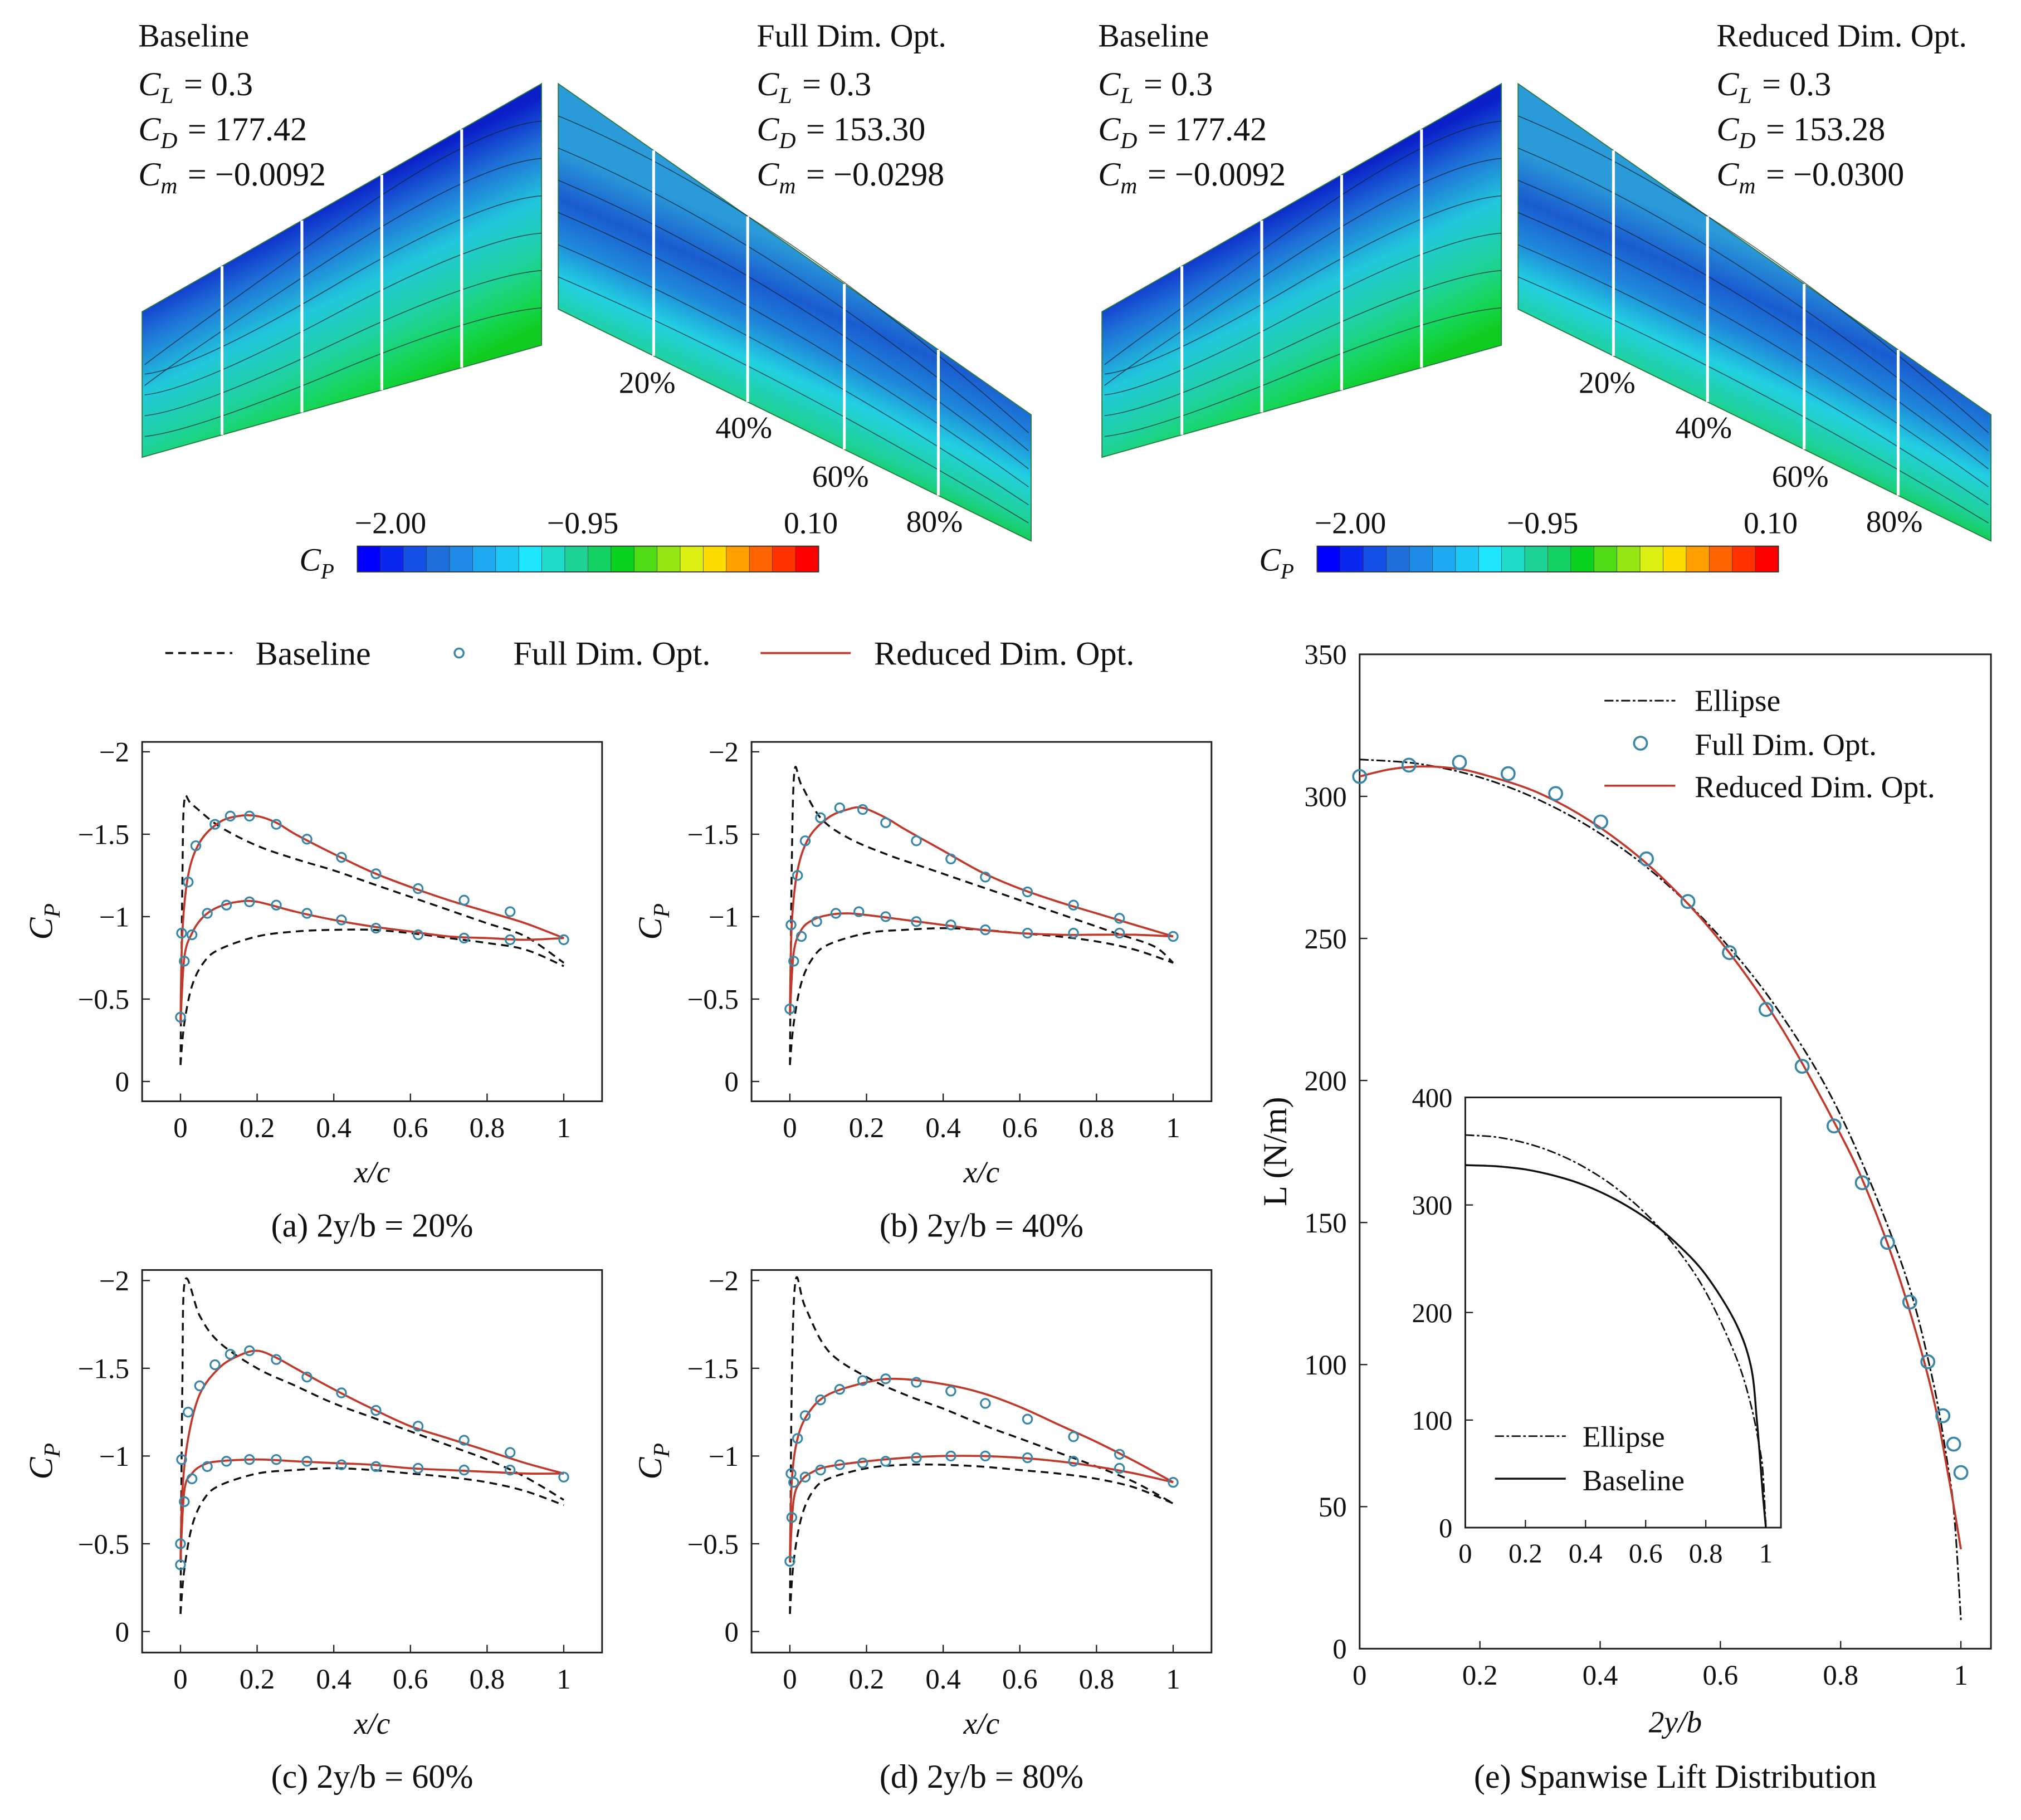  What do you see at coordinates (372, 1777) in the screenshot?
I see `subplot-caption: (c) 2y/b = 60%` at bounding box center [372, 1777].